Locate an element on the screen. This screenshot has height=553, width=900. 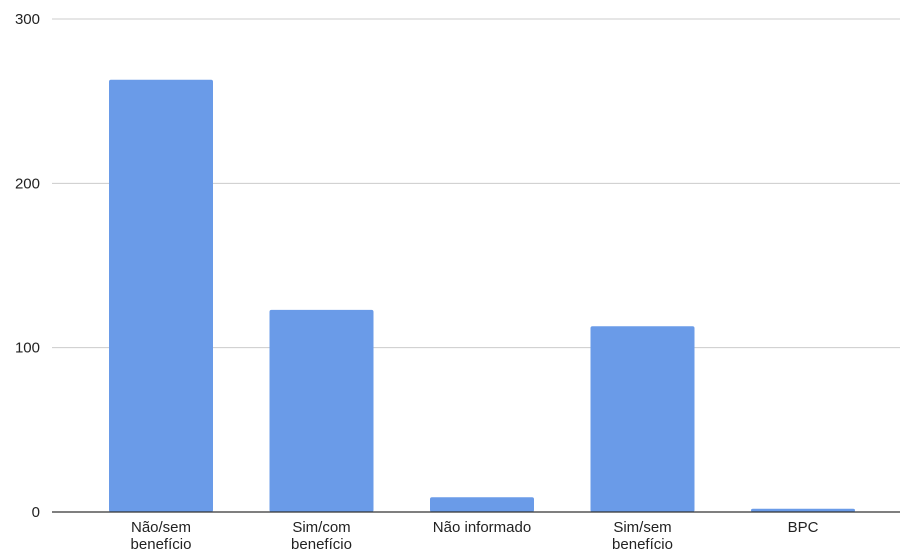
y-tick-label: 100 is located at coordinates (27, 348).